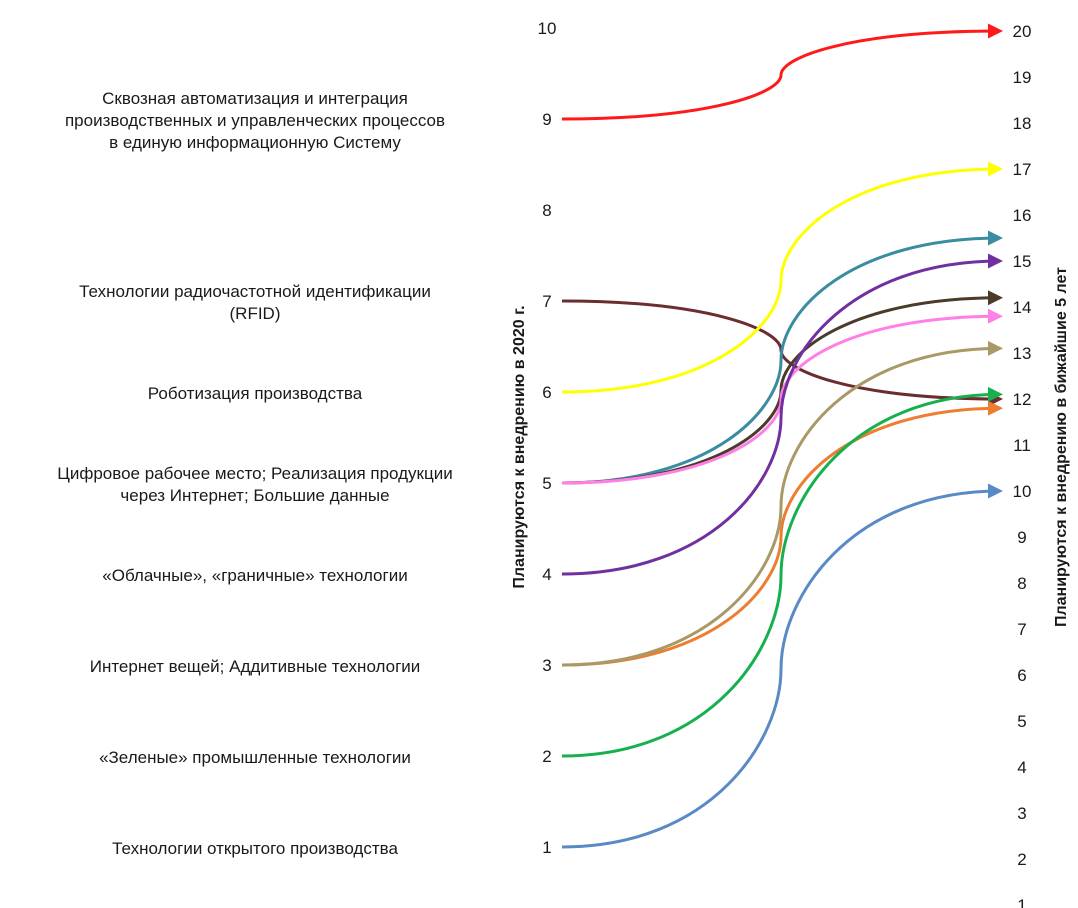  What do you see at coordinates (546, 847) in the screenshot?
I see `left-tick-label: 1` at bounding box center [546, 847].